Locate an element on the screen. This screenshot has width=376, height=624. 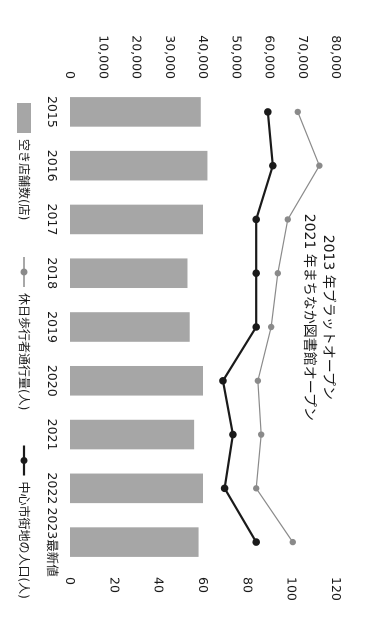
point-series-1-2015 is located at coordinates (297, 112).